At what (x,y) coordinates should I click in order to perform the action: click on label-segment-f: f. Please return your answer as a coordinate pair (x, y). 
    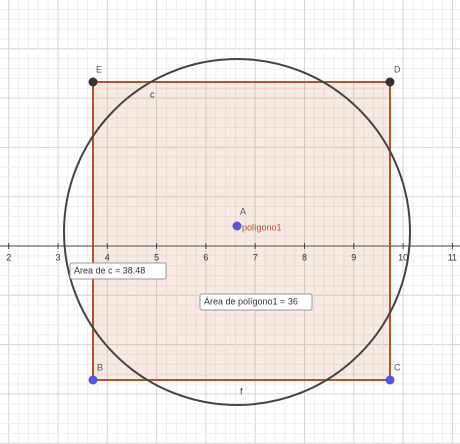
    Looking at the image, I should click on (241, 391).